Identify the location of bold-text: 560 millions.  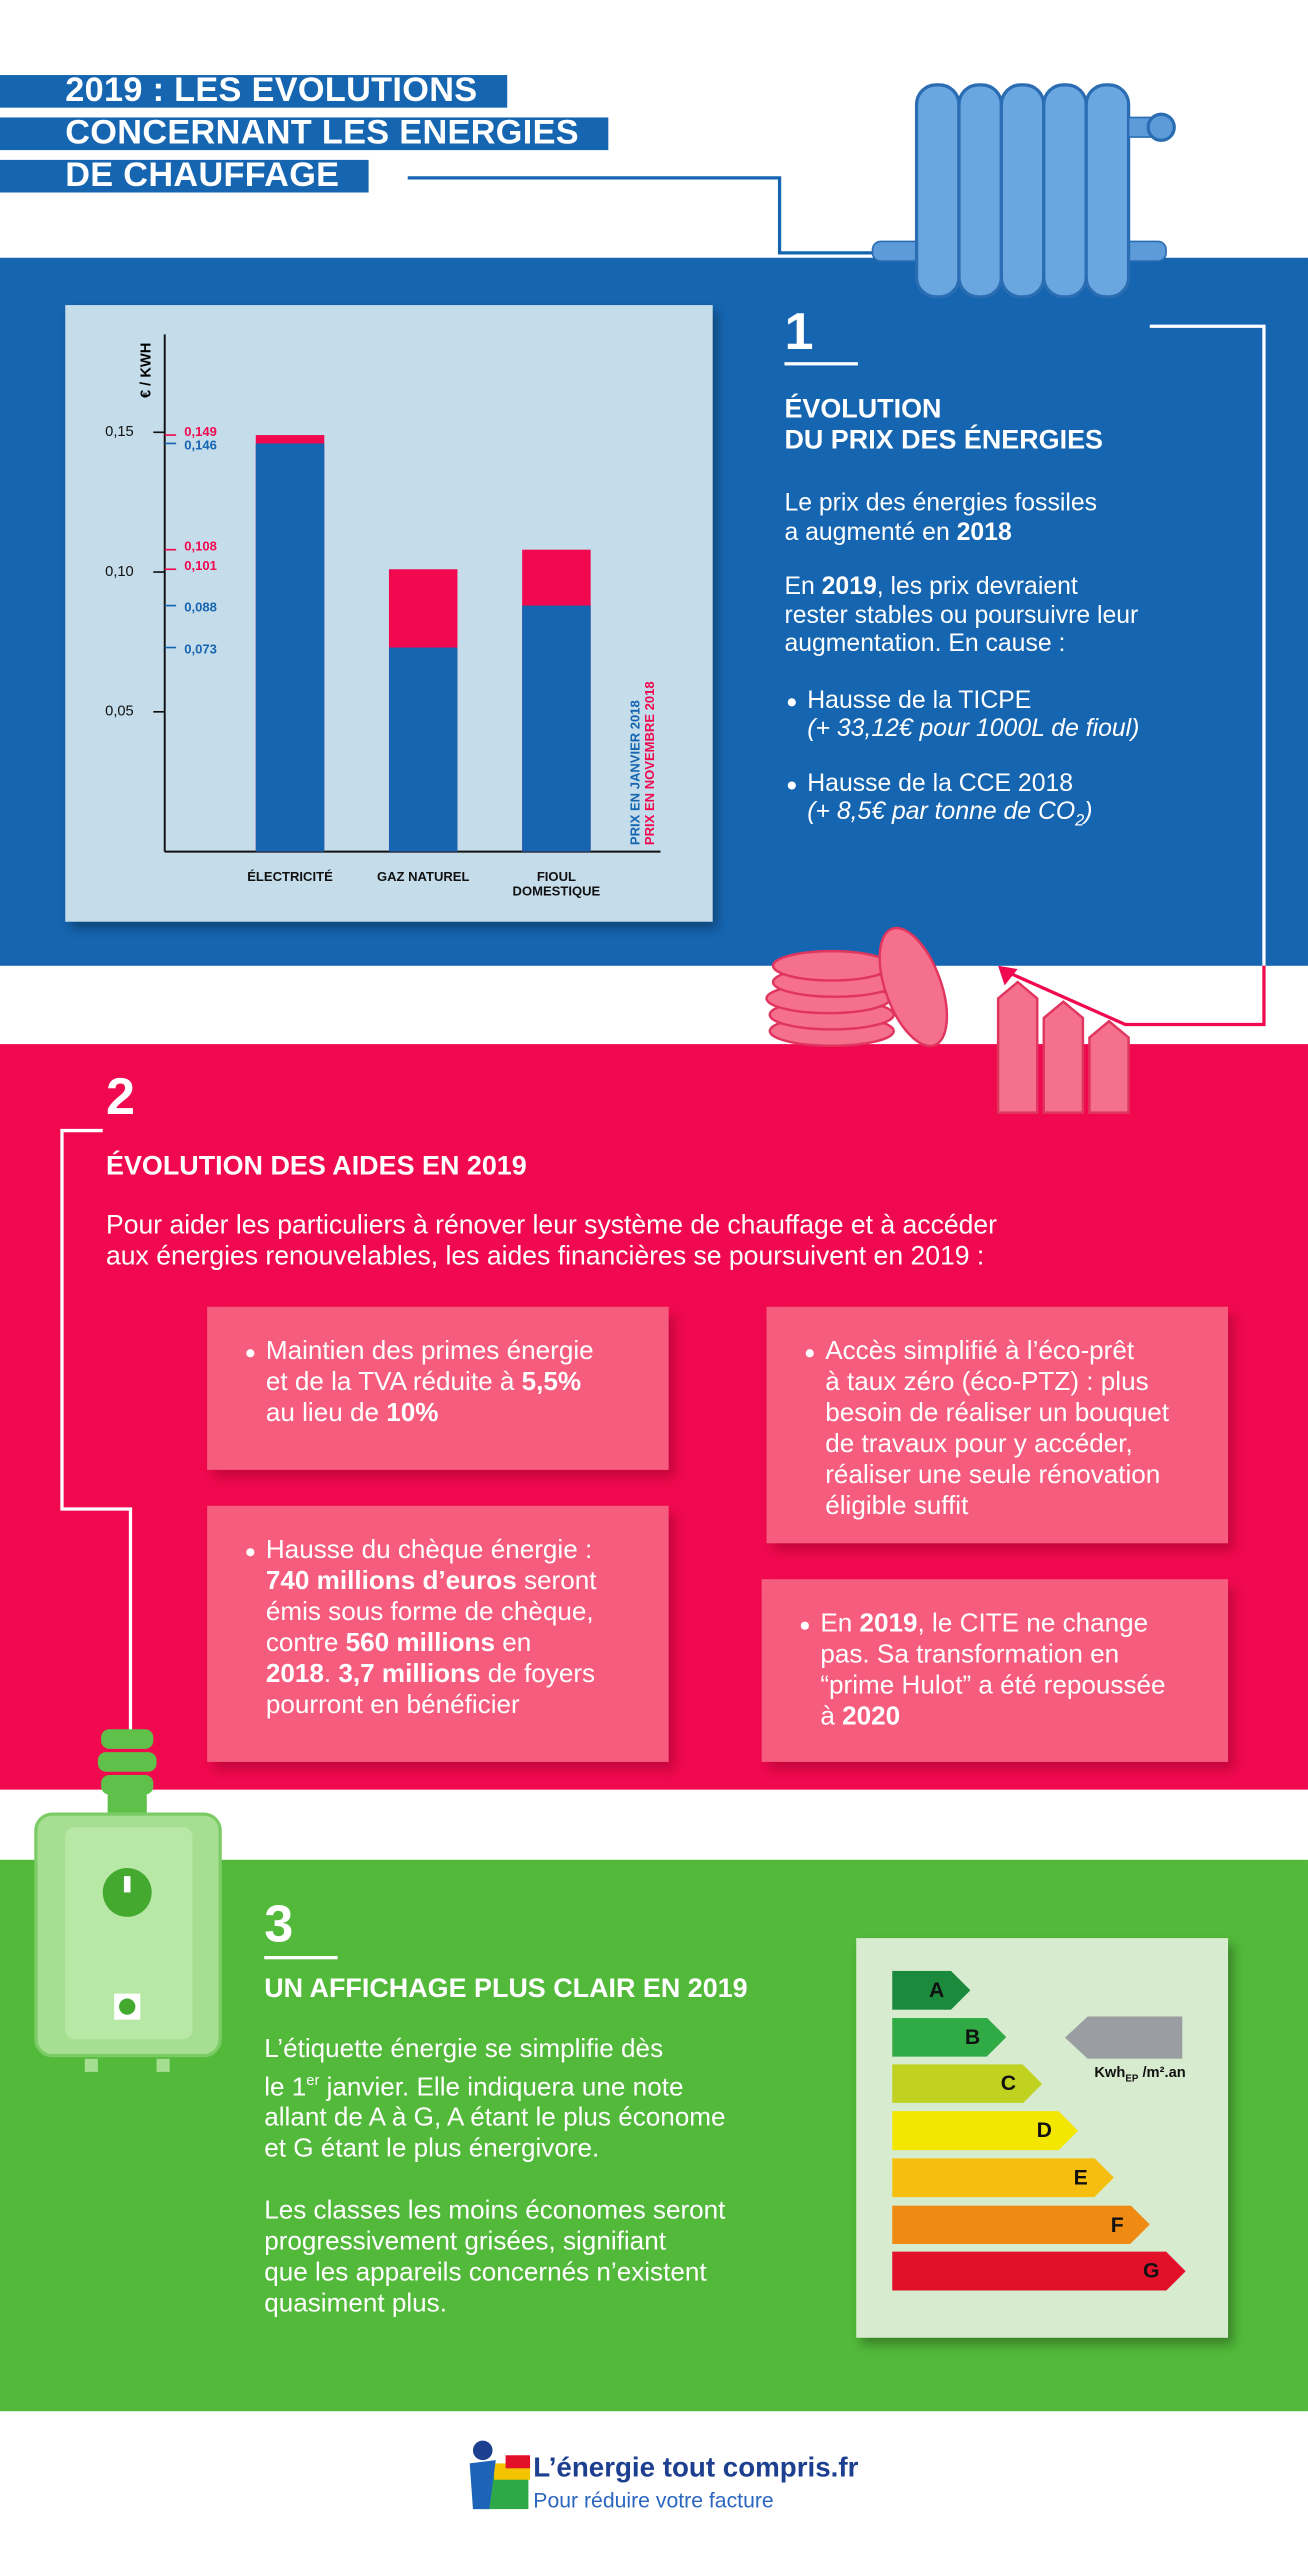
(420, 1643).